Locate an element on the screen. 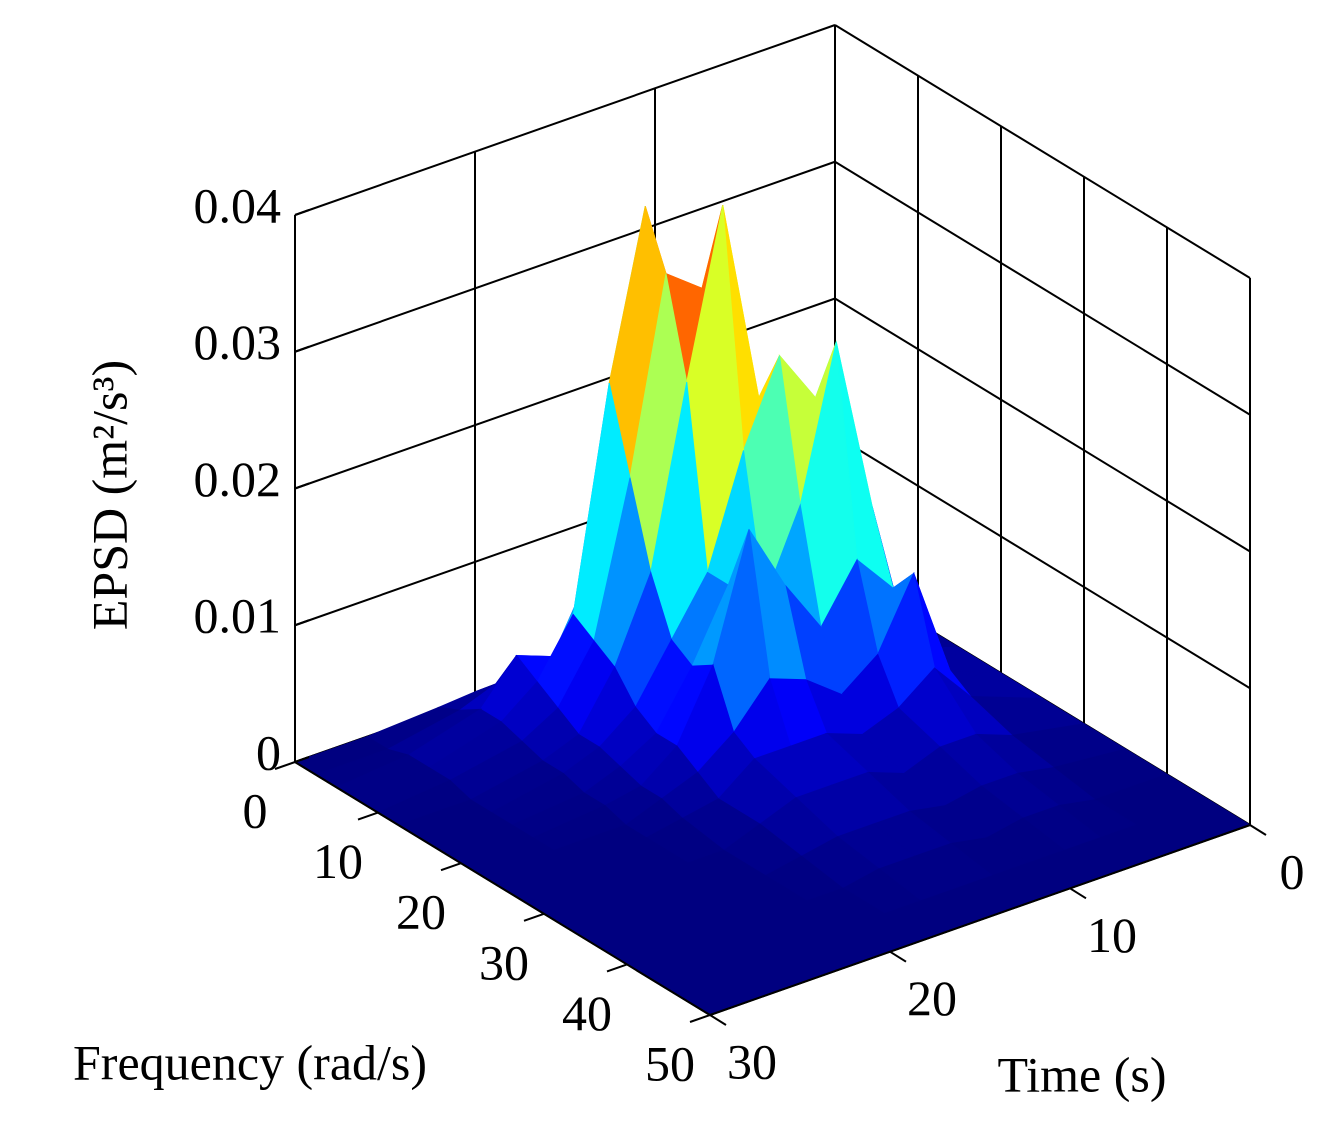 The height and width of the screenshot is (1135, 1331). z-tick-label: 0.01 is located at coordinates (238, 616).